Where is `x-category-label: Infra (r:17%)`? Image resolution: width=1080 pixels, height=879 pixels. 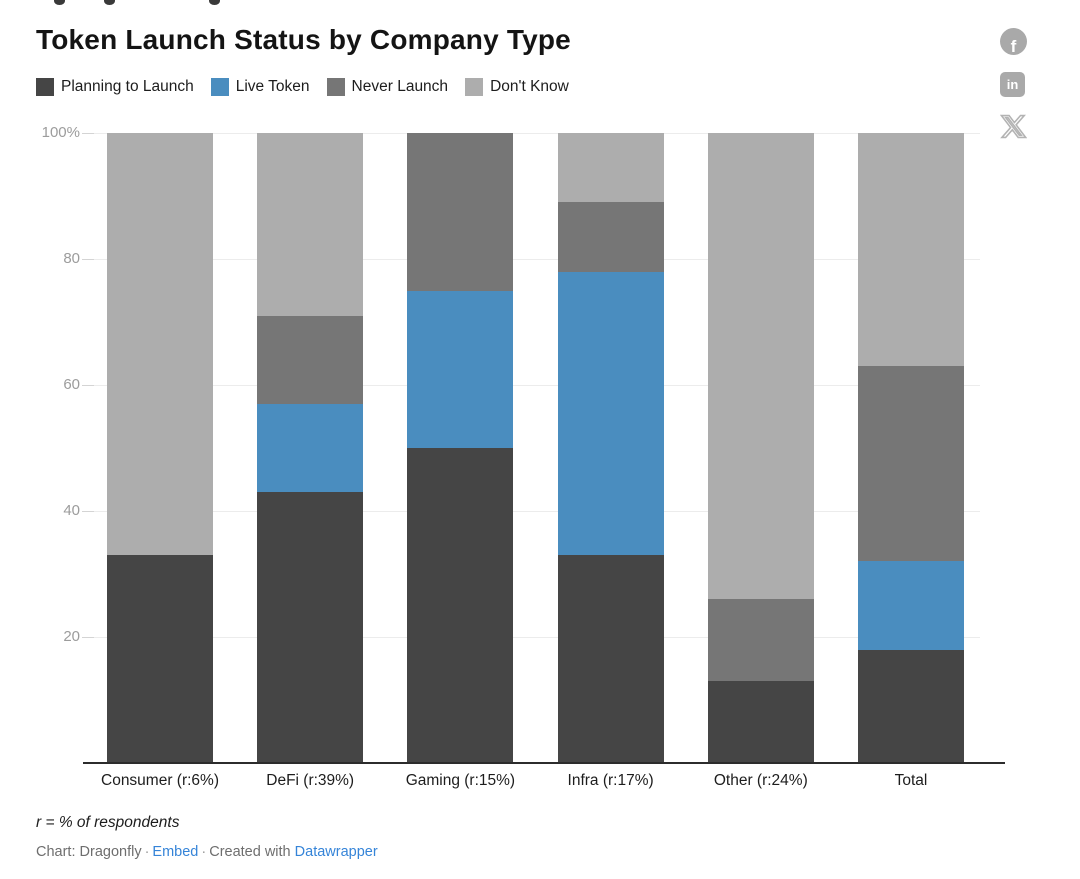 x-category-label: Infra (r:17%) is located at coordinates (610, 780).